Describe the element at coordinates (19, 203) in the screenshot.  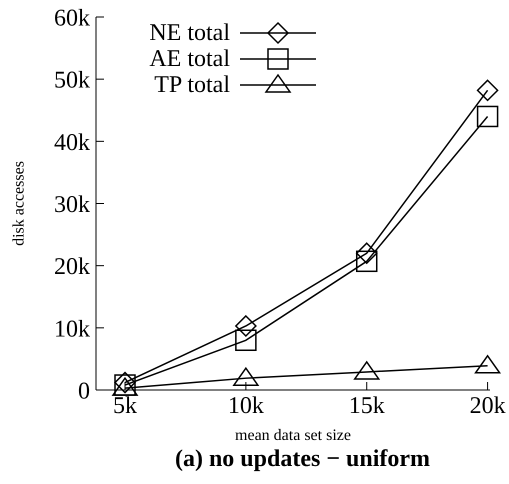
I see `y-axis-title: disk accesses` at that location.